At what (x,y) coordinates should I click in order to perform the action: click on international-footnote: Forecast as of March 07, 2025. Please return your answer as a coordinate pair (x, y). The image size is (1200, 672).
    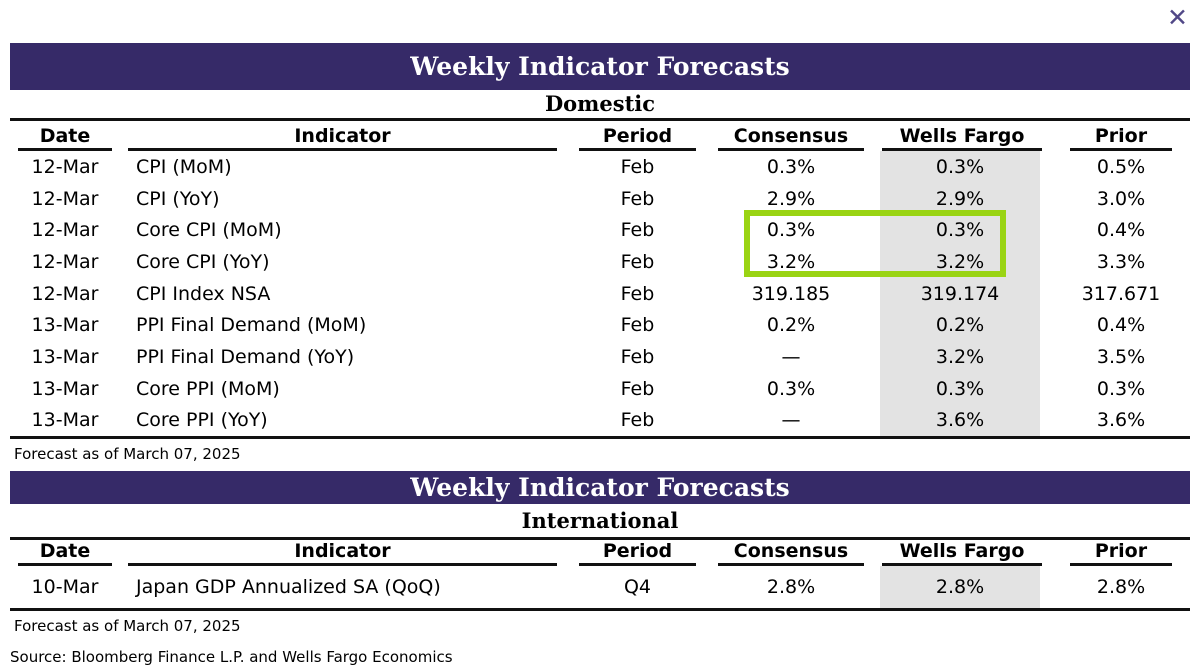
    Looking at the image, I should click on (127, 626).